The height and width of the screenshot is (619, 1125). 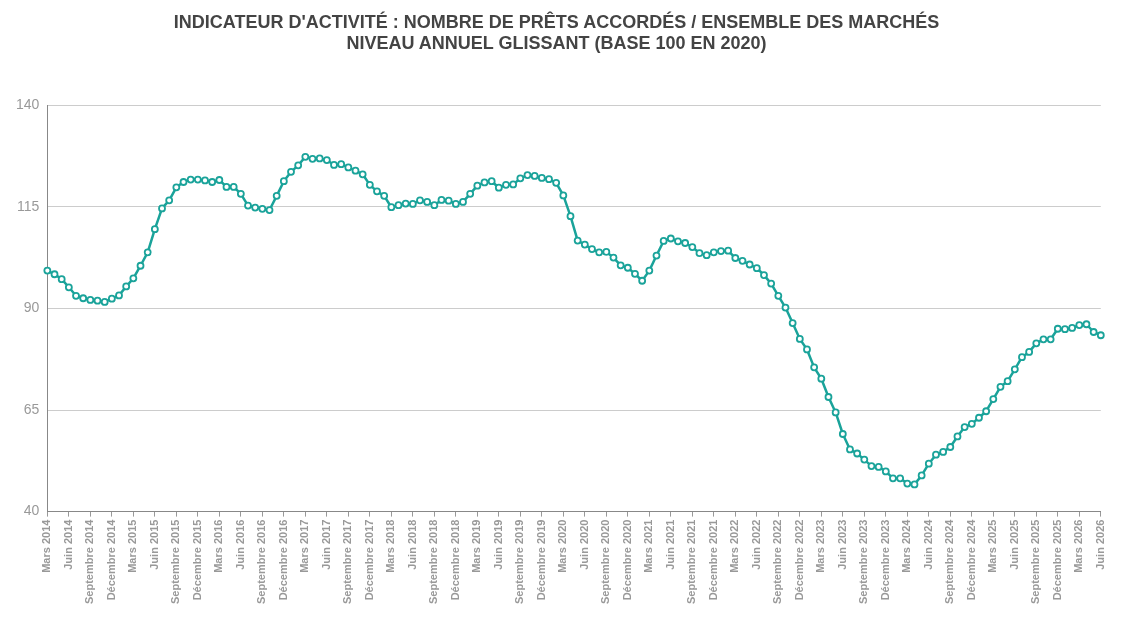 What do you see at coordinates (304, 546) in the screenshot?
I see `x-tick-label: Mars 2017` at bounding box center [304, 546].